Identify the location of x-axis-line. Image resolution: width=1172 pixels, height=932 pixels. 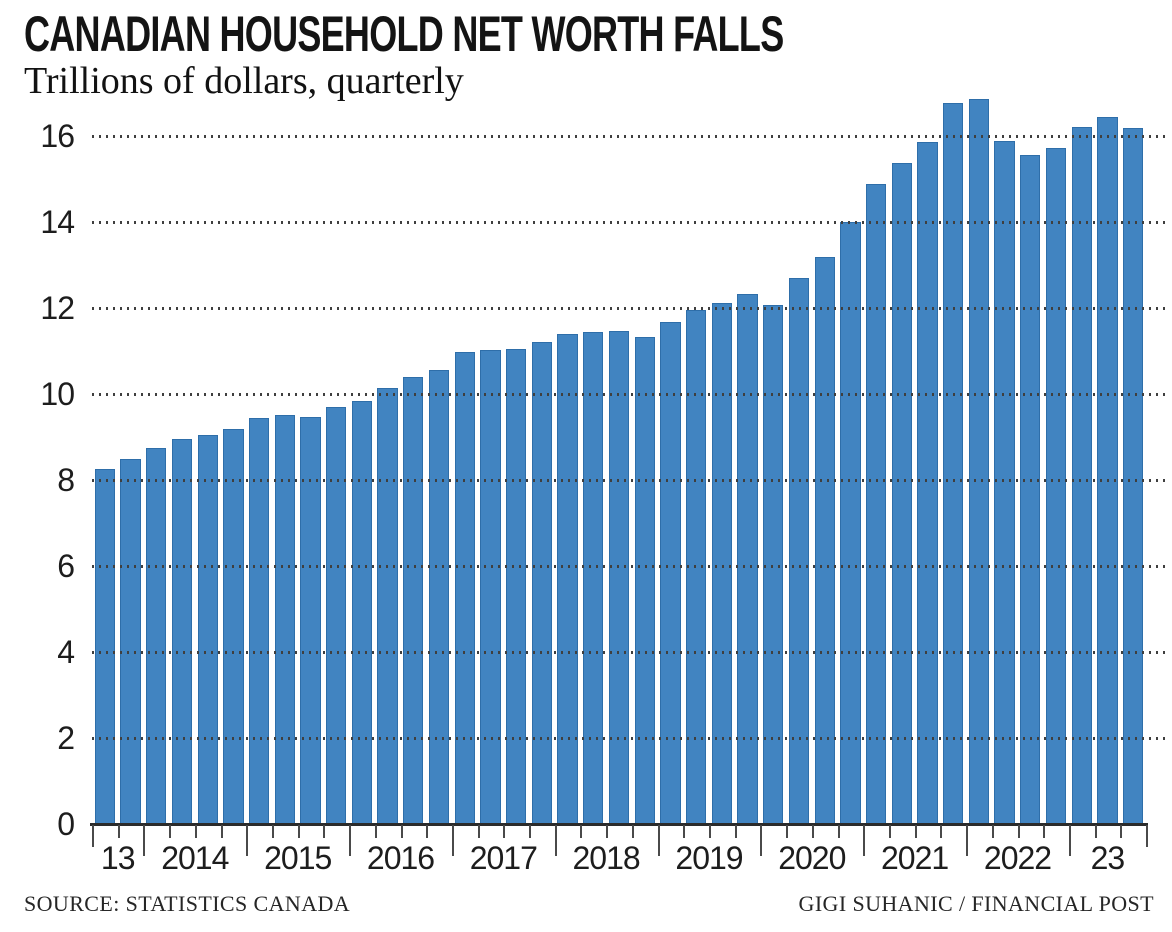
(619, 824).